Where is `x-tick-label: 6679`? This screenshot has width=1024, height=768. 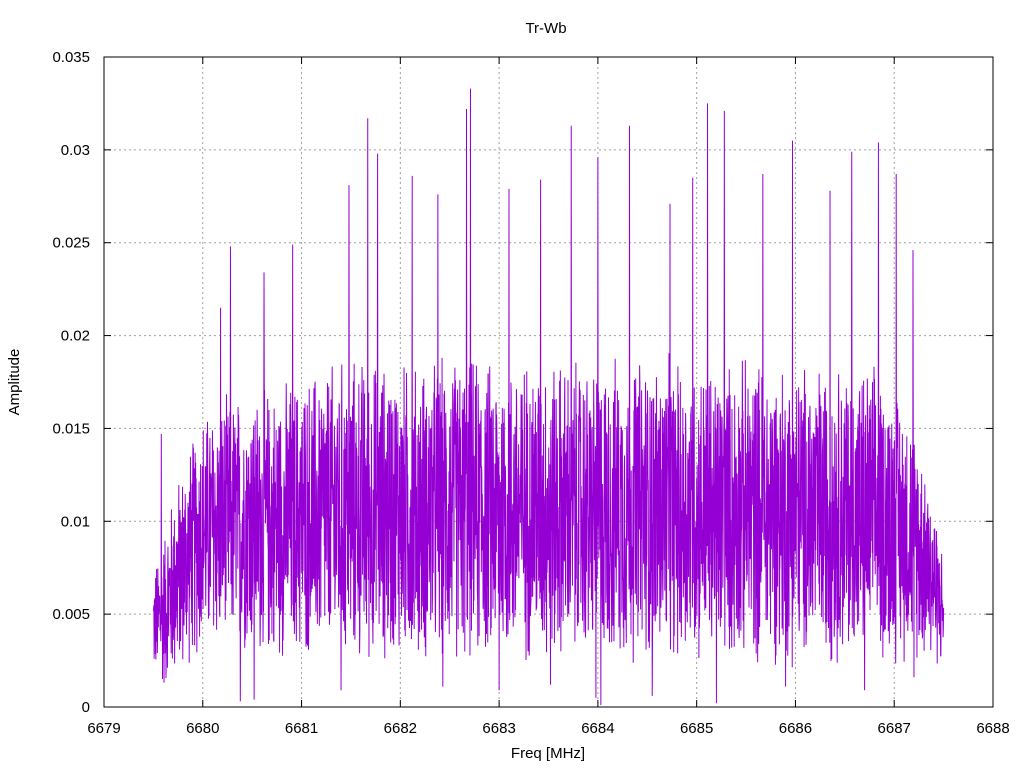
x-tick-label: 6679 is located at coordinates (103, 728).